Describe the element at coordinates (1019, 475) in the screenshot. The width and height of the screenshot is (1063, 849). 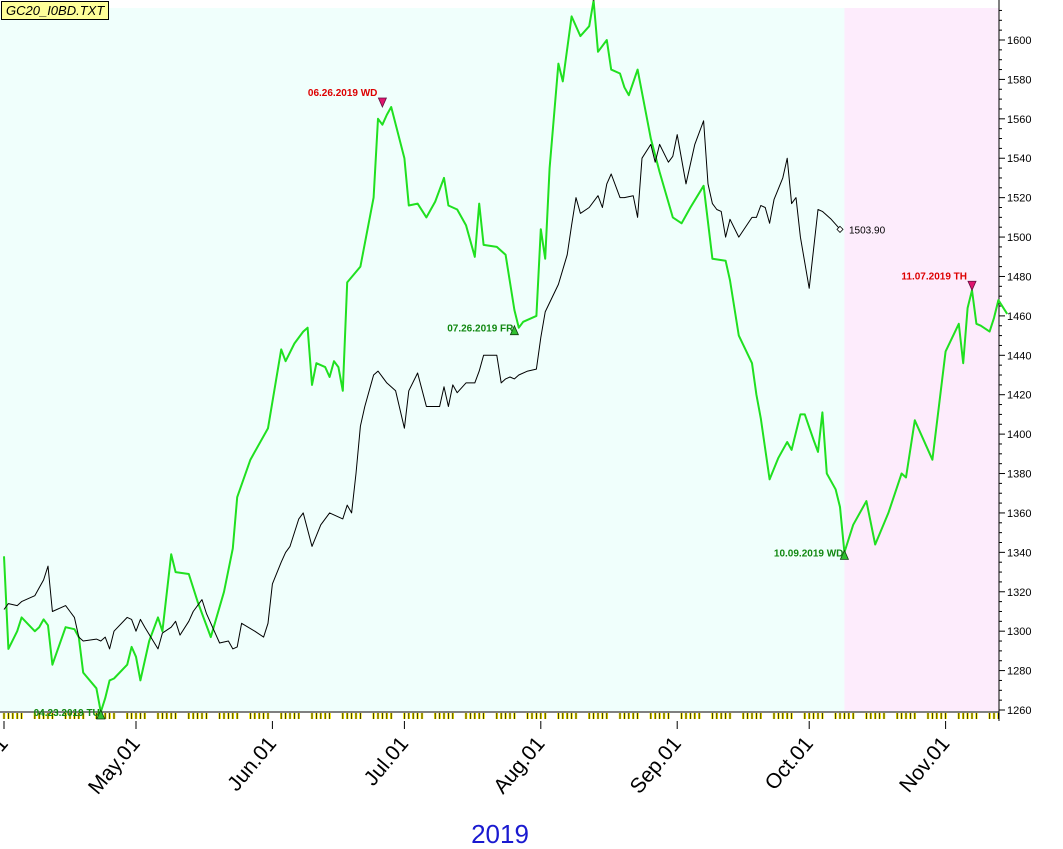
I see `y-tick-label: 1380` at that location.